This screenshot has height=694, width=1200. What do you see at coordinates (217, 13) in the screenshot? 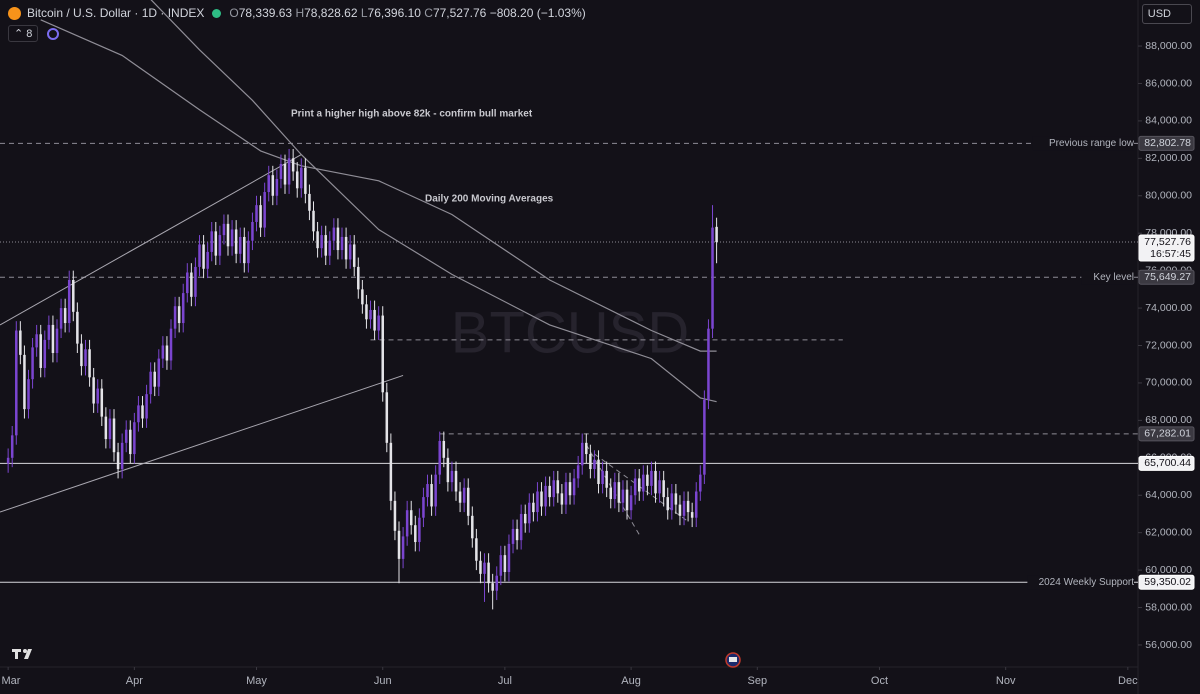
I see `status-dot` at bounding box center [217, 13].